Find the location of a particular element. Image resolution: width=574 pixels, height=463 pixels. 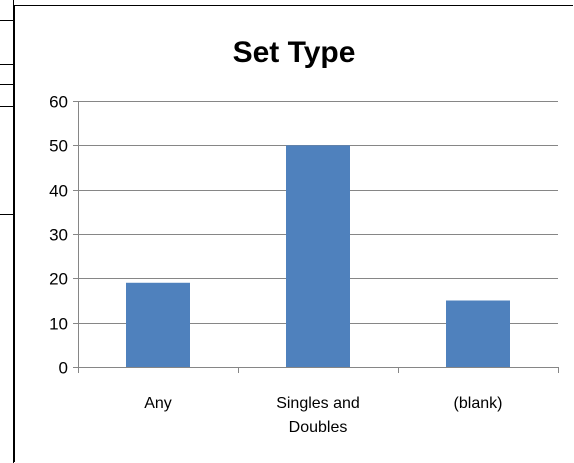

y-tick-label: 50 is located at coordinates (58, 146).